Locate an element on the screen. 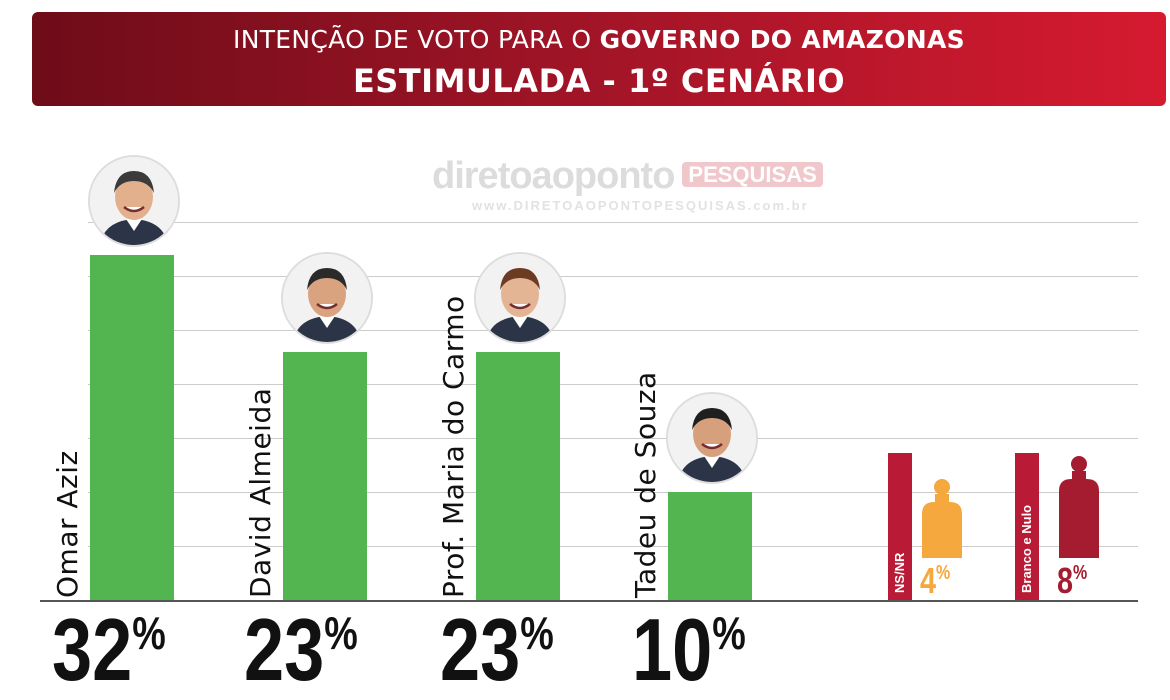  category-label-david-almeida: David Almeida is located at coordinates (260, 492).